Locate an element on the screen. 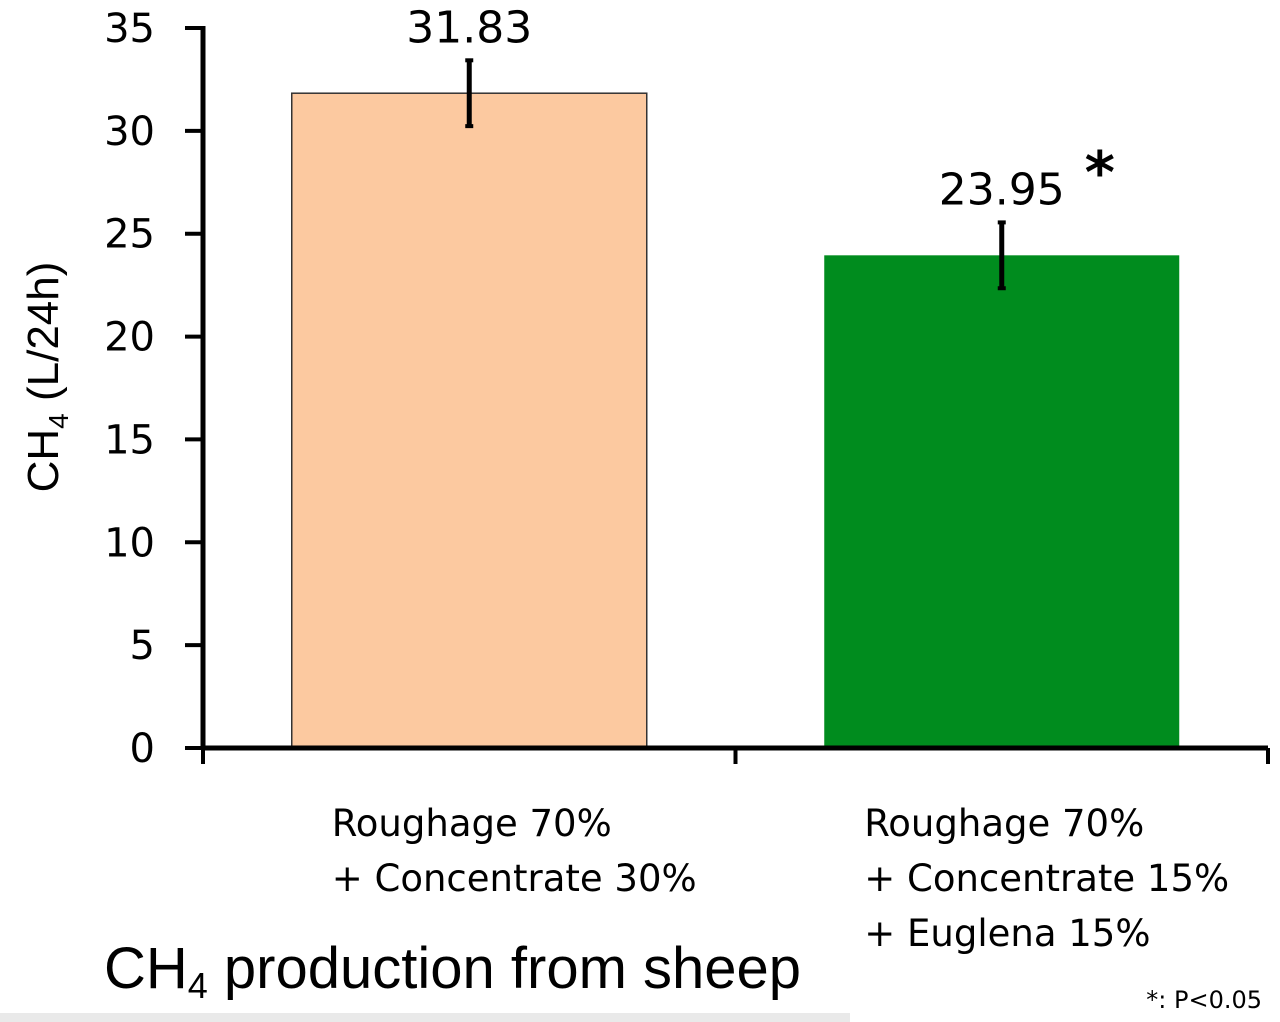 The image size is (1280, 1022). chart-title: CH4 production from sheep is located at coordinates (453, 971).